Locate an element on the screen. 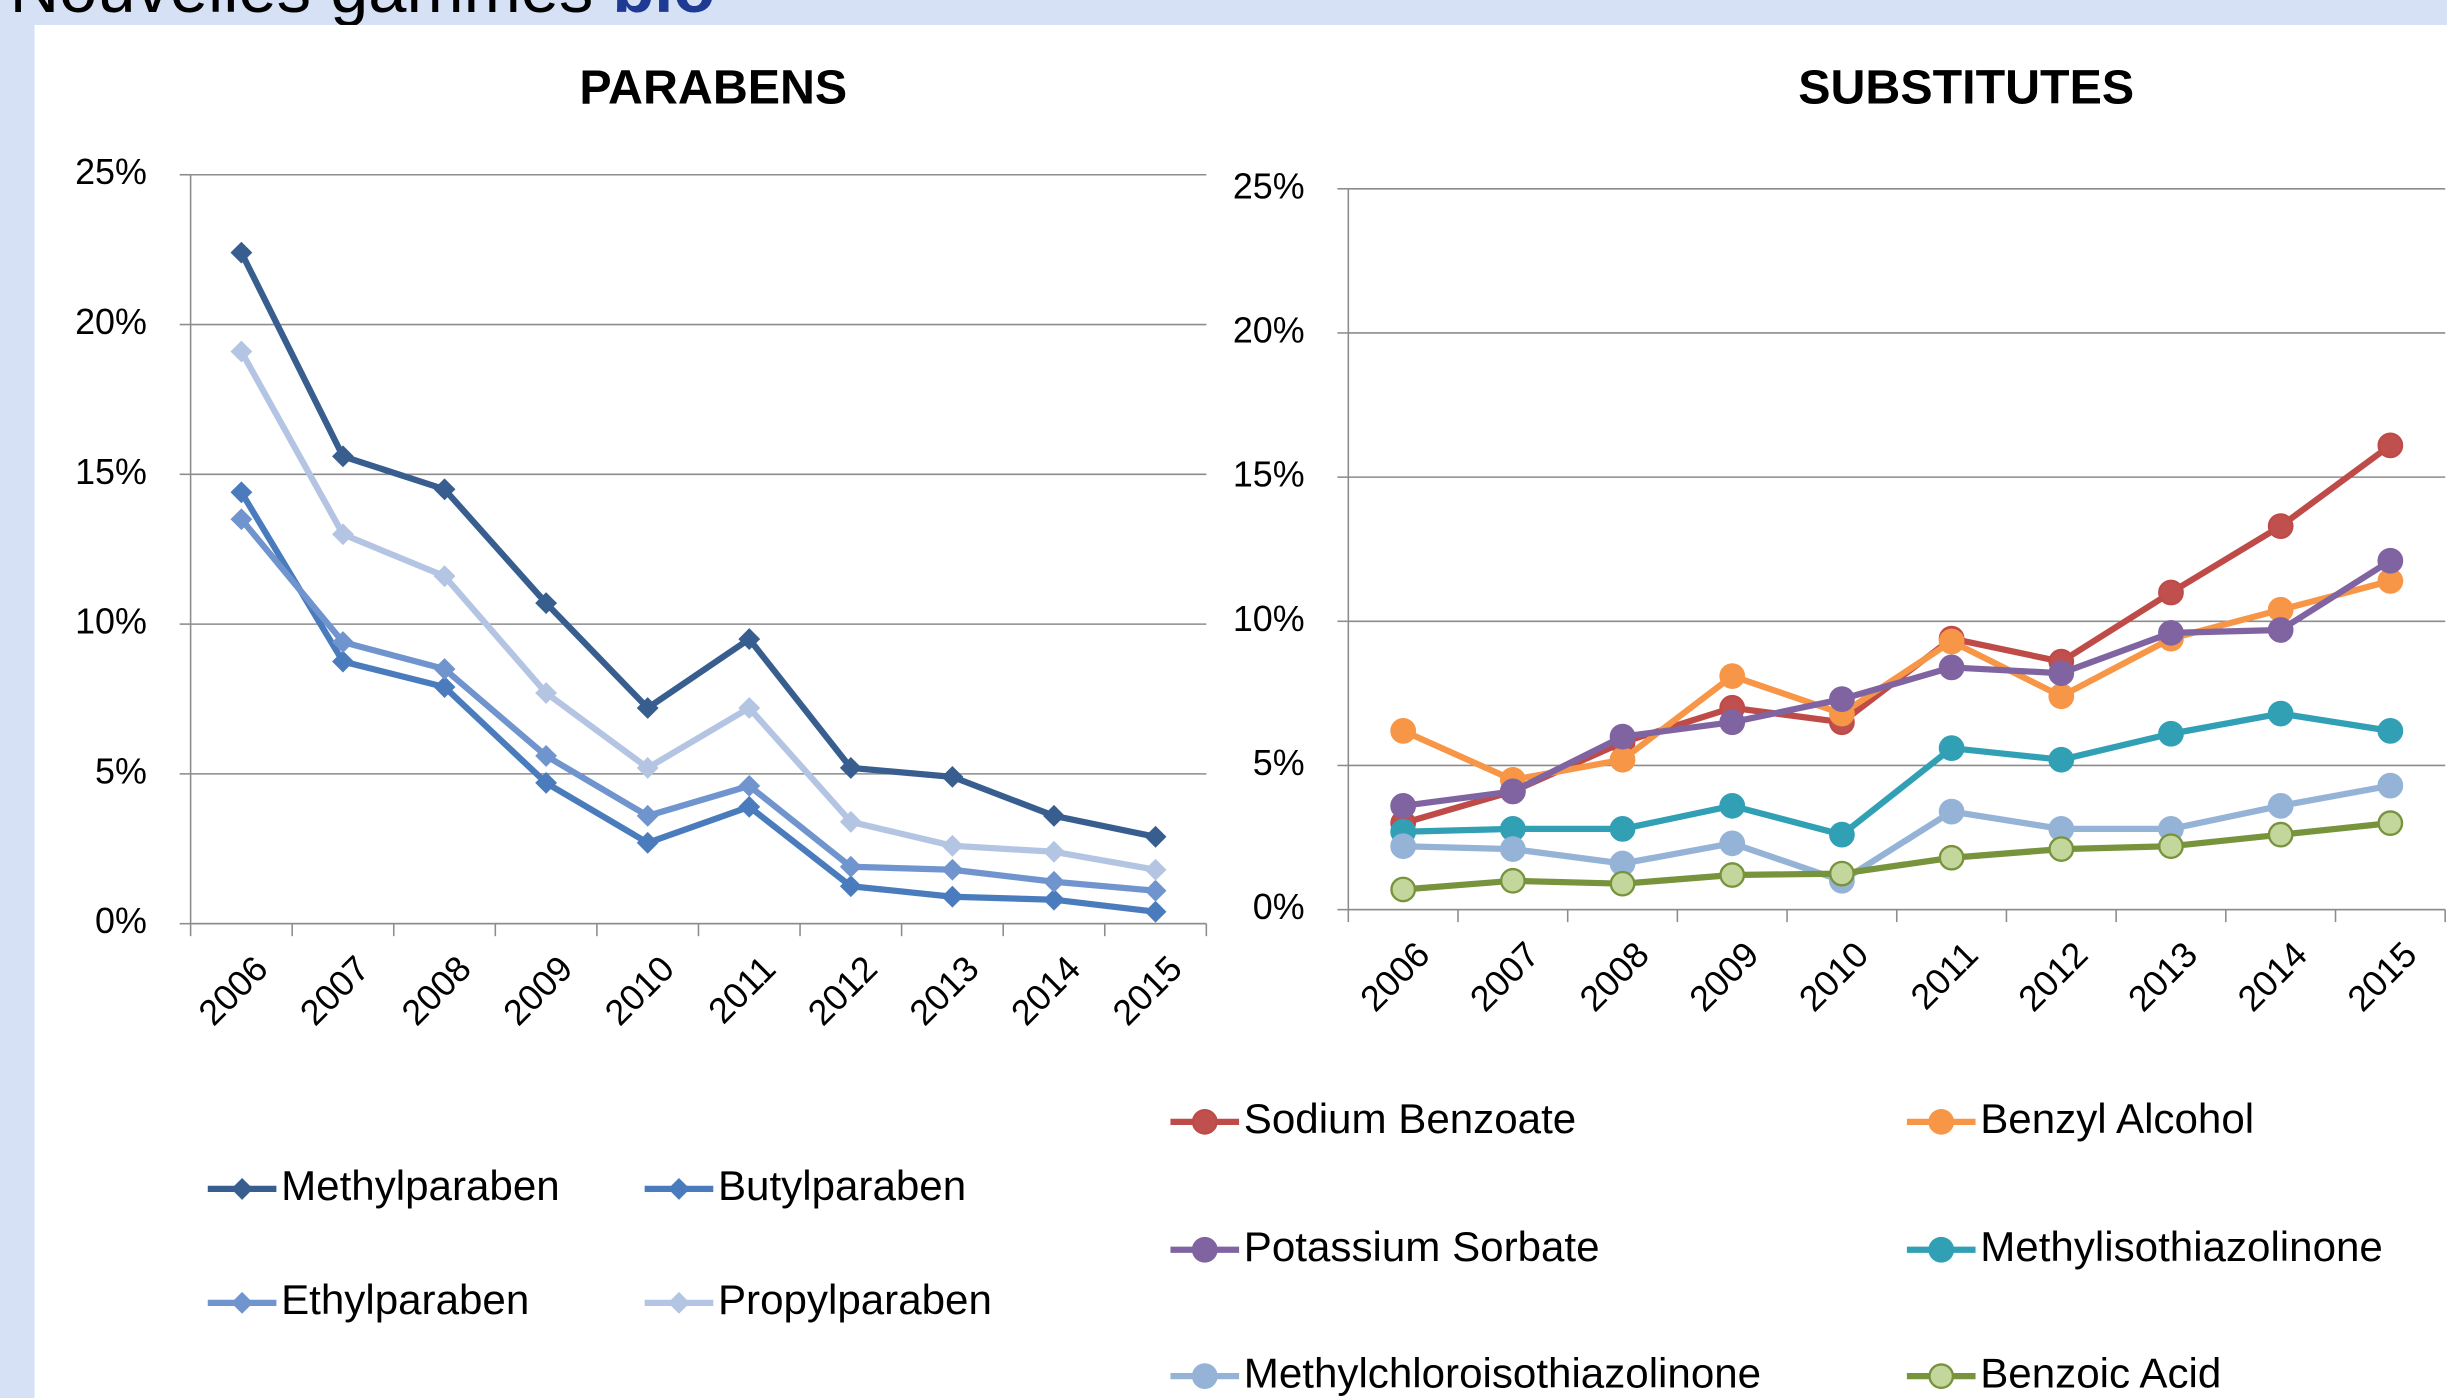  slide-title: Nouvelles gammes bio is located at coordinates (363, 13).